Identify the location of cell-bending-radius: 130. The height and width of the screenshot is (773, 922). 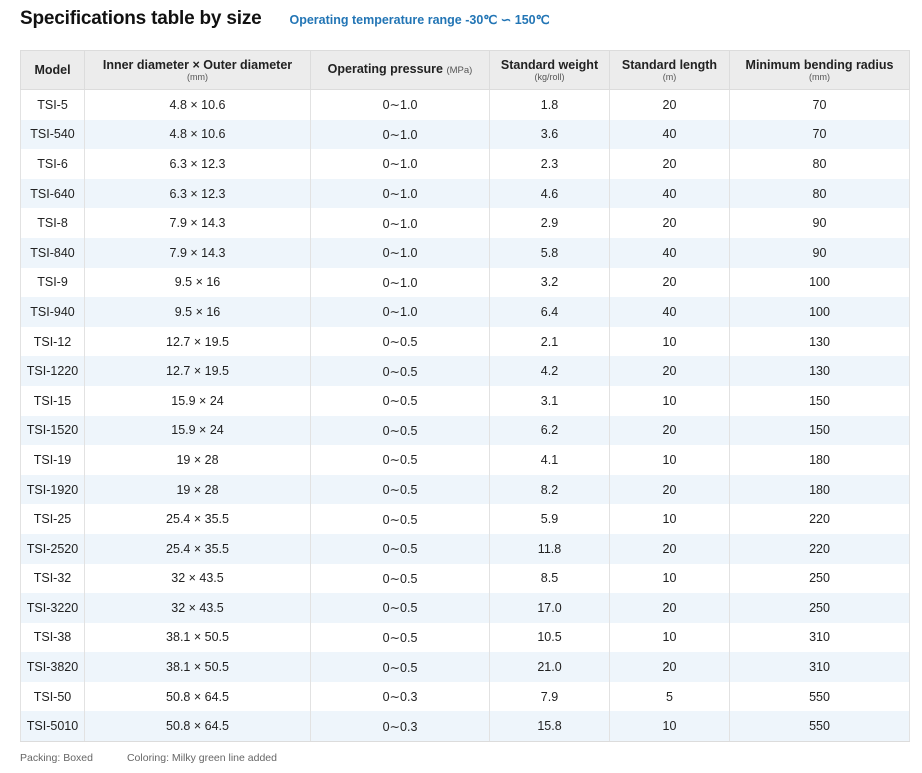
(819, 371).